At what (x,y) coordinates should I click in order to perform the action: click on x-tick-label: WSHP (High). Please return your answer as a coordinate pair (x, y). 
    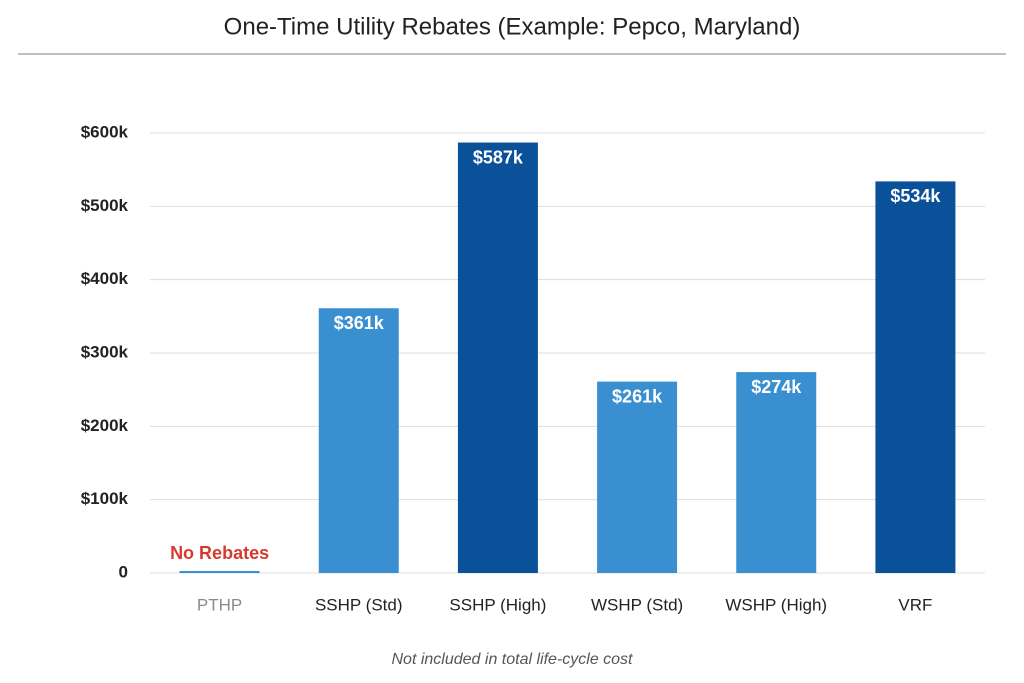
    Looking at the image, I should click on (776, 604).